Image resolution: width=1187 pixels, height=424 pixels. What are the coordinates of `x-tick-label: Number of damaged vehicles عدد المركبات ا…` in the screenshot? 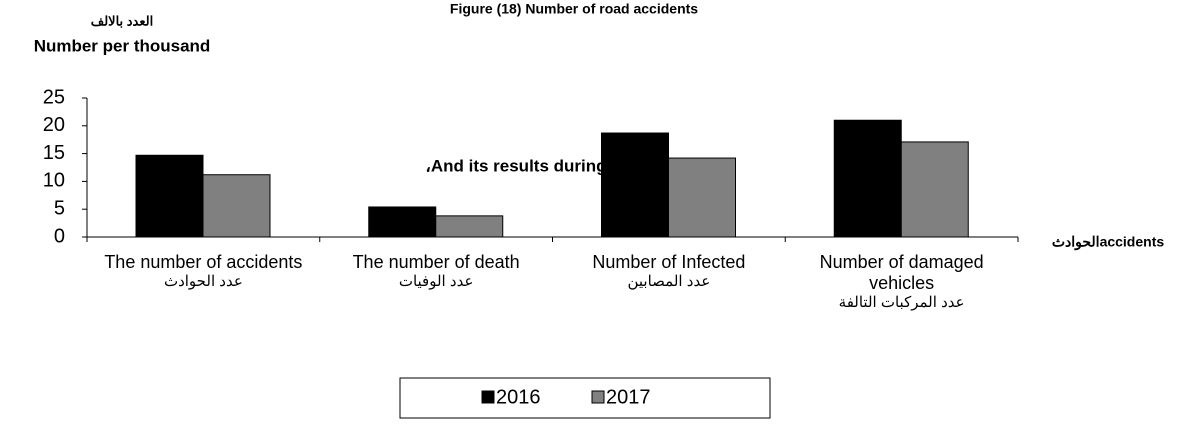 It's located at (902, 282).